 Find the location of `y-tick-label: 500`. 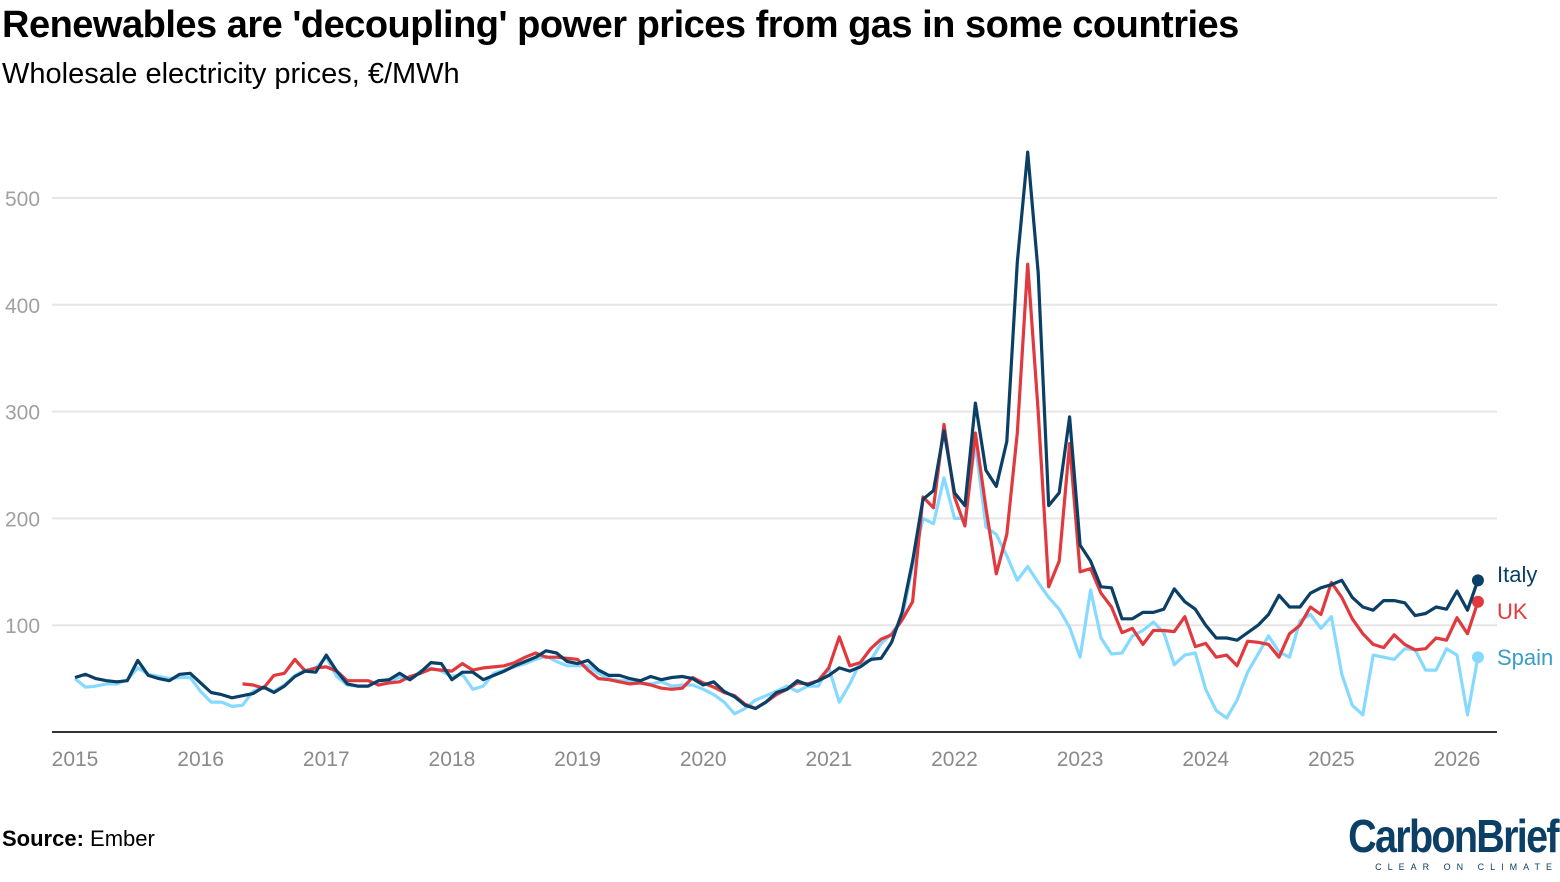

y-tick-label: 500 is located at coordinates (22, 199).